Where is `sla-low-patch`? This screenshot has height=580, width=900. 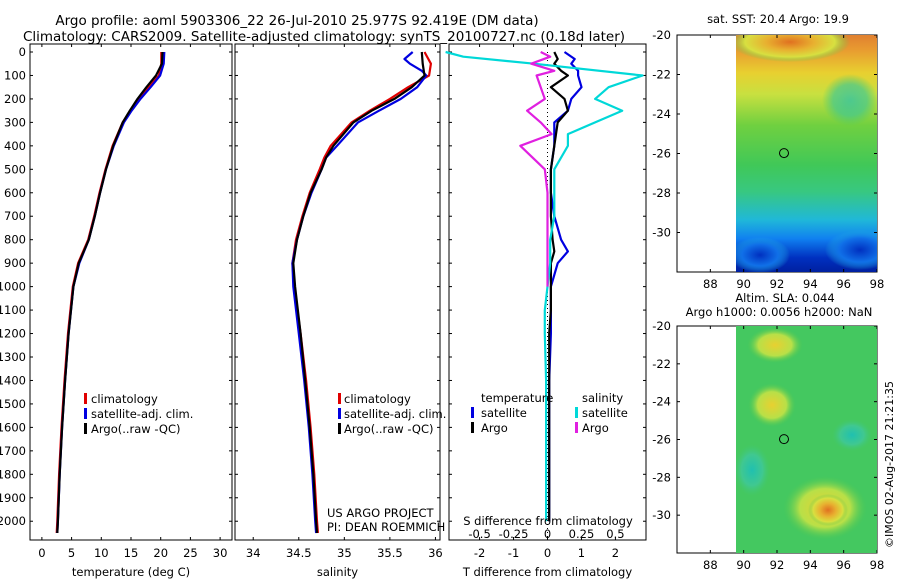 sla-low-patch is located at coordinates (852, 435).